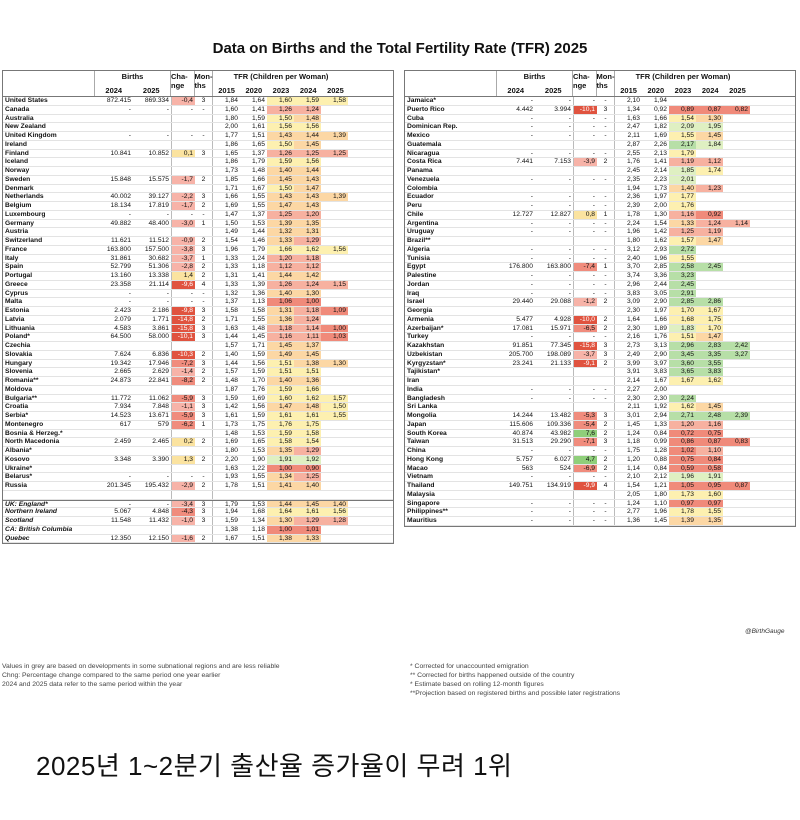 The image size is (800, 820). Describe the element at coordinates (307, 372) in the screenshot. I see `tfr-2024-cell: 1,51` at that location.